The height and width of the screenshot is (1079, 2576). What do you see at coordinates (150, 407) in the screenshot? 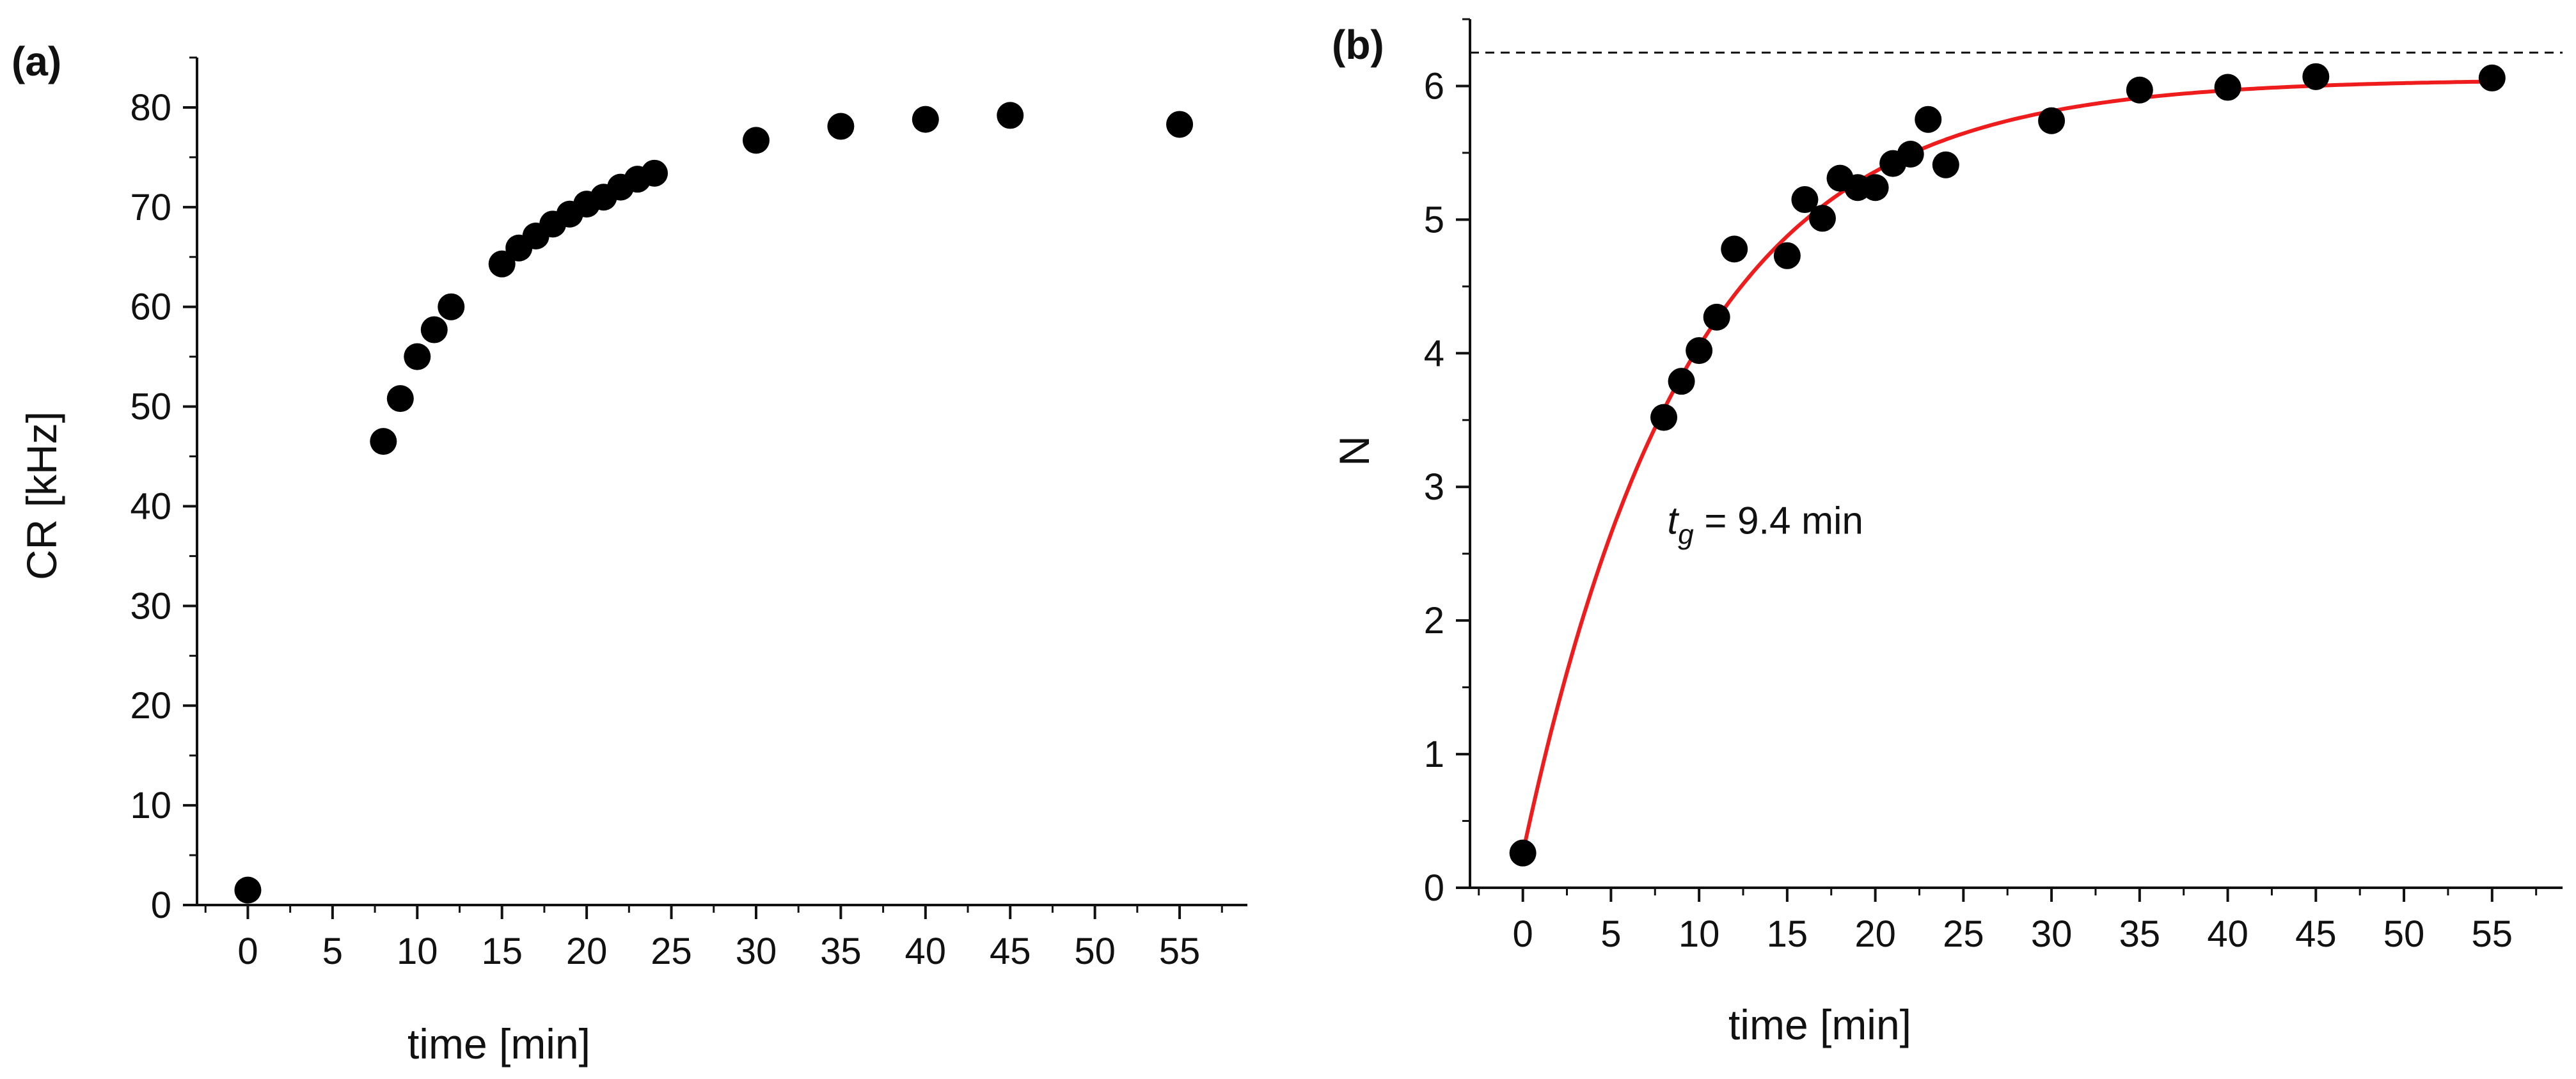
I see `y-tick-label: 50` at bounding box center [150, 407].